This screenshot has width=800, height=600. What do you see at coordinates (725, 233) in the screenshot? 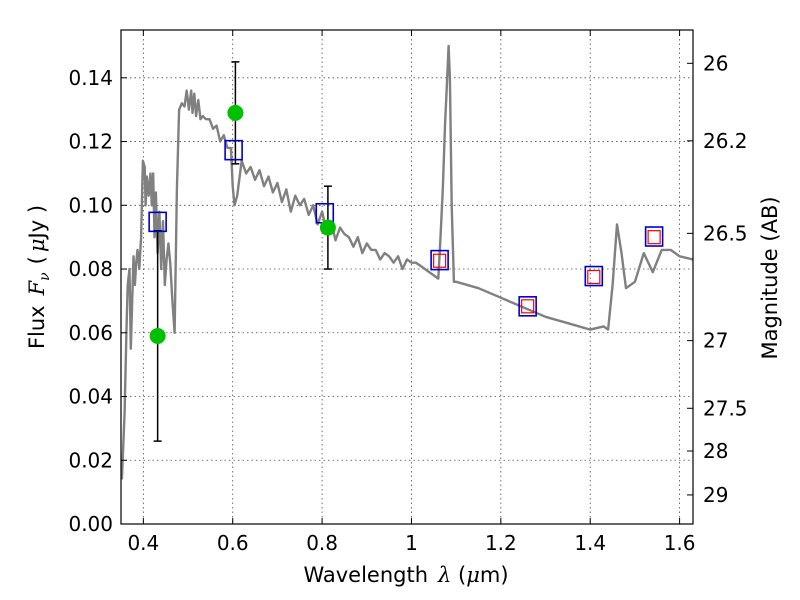
I see `y2-tick-label: 26.5` at bounding box center [725, 233].